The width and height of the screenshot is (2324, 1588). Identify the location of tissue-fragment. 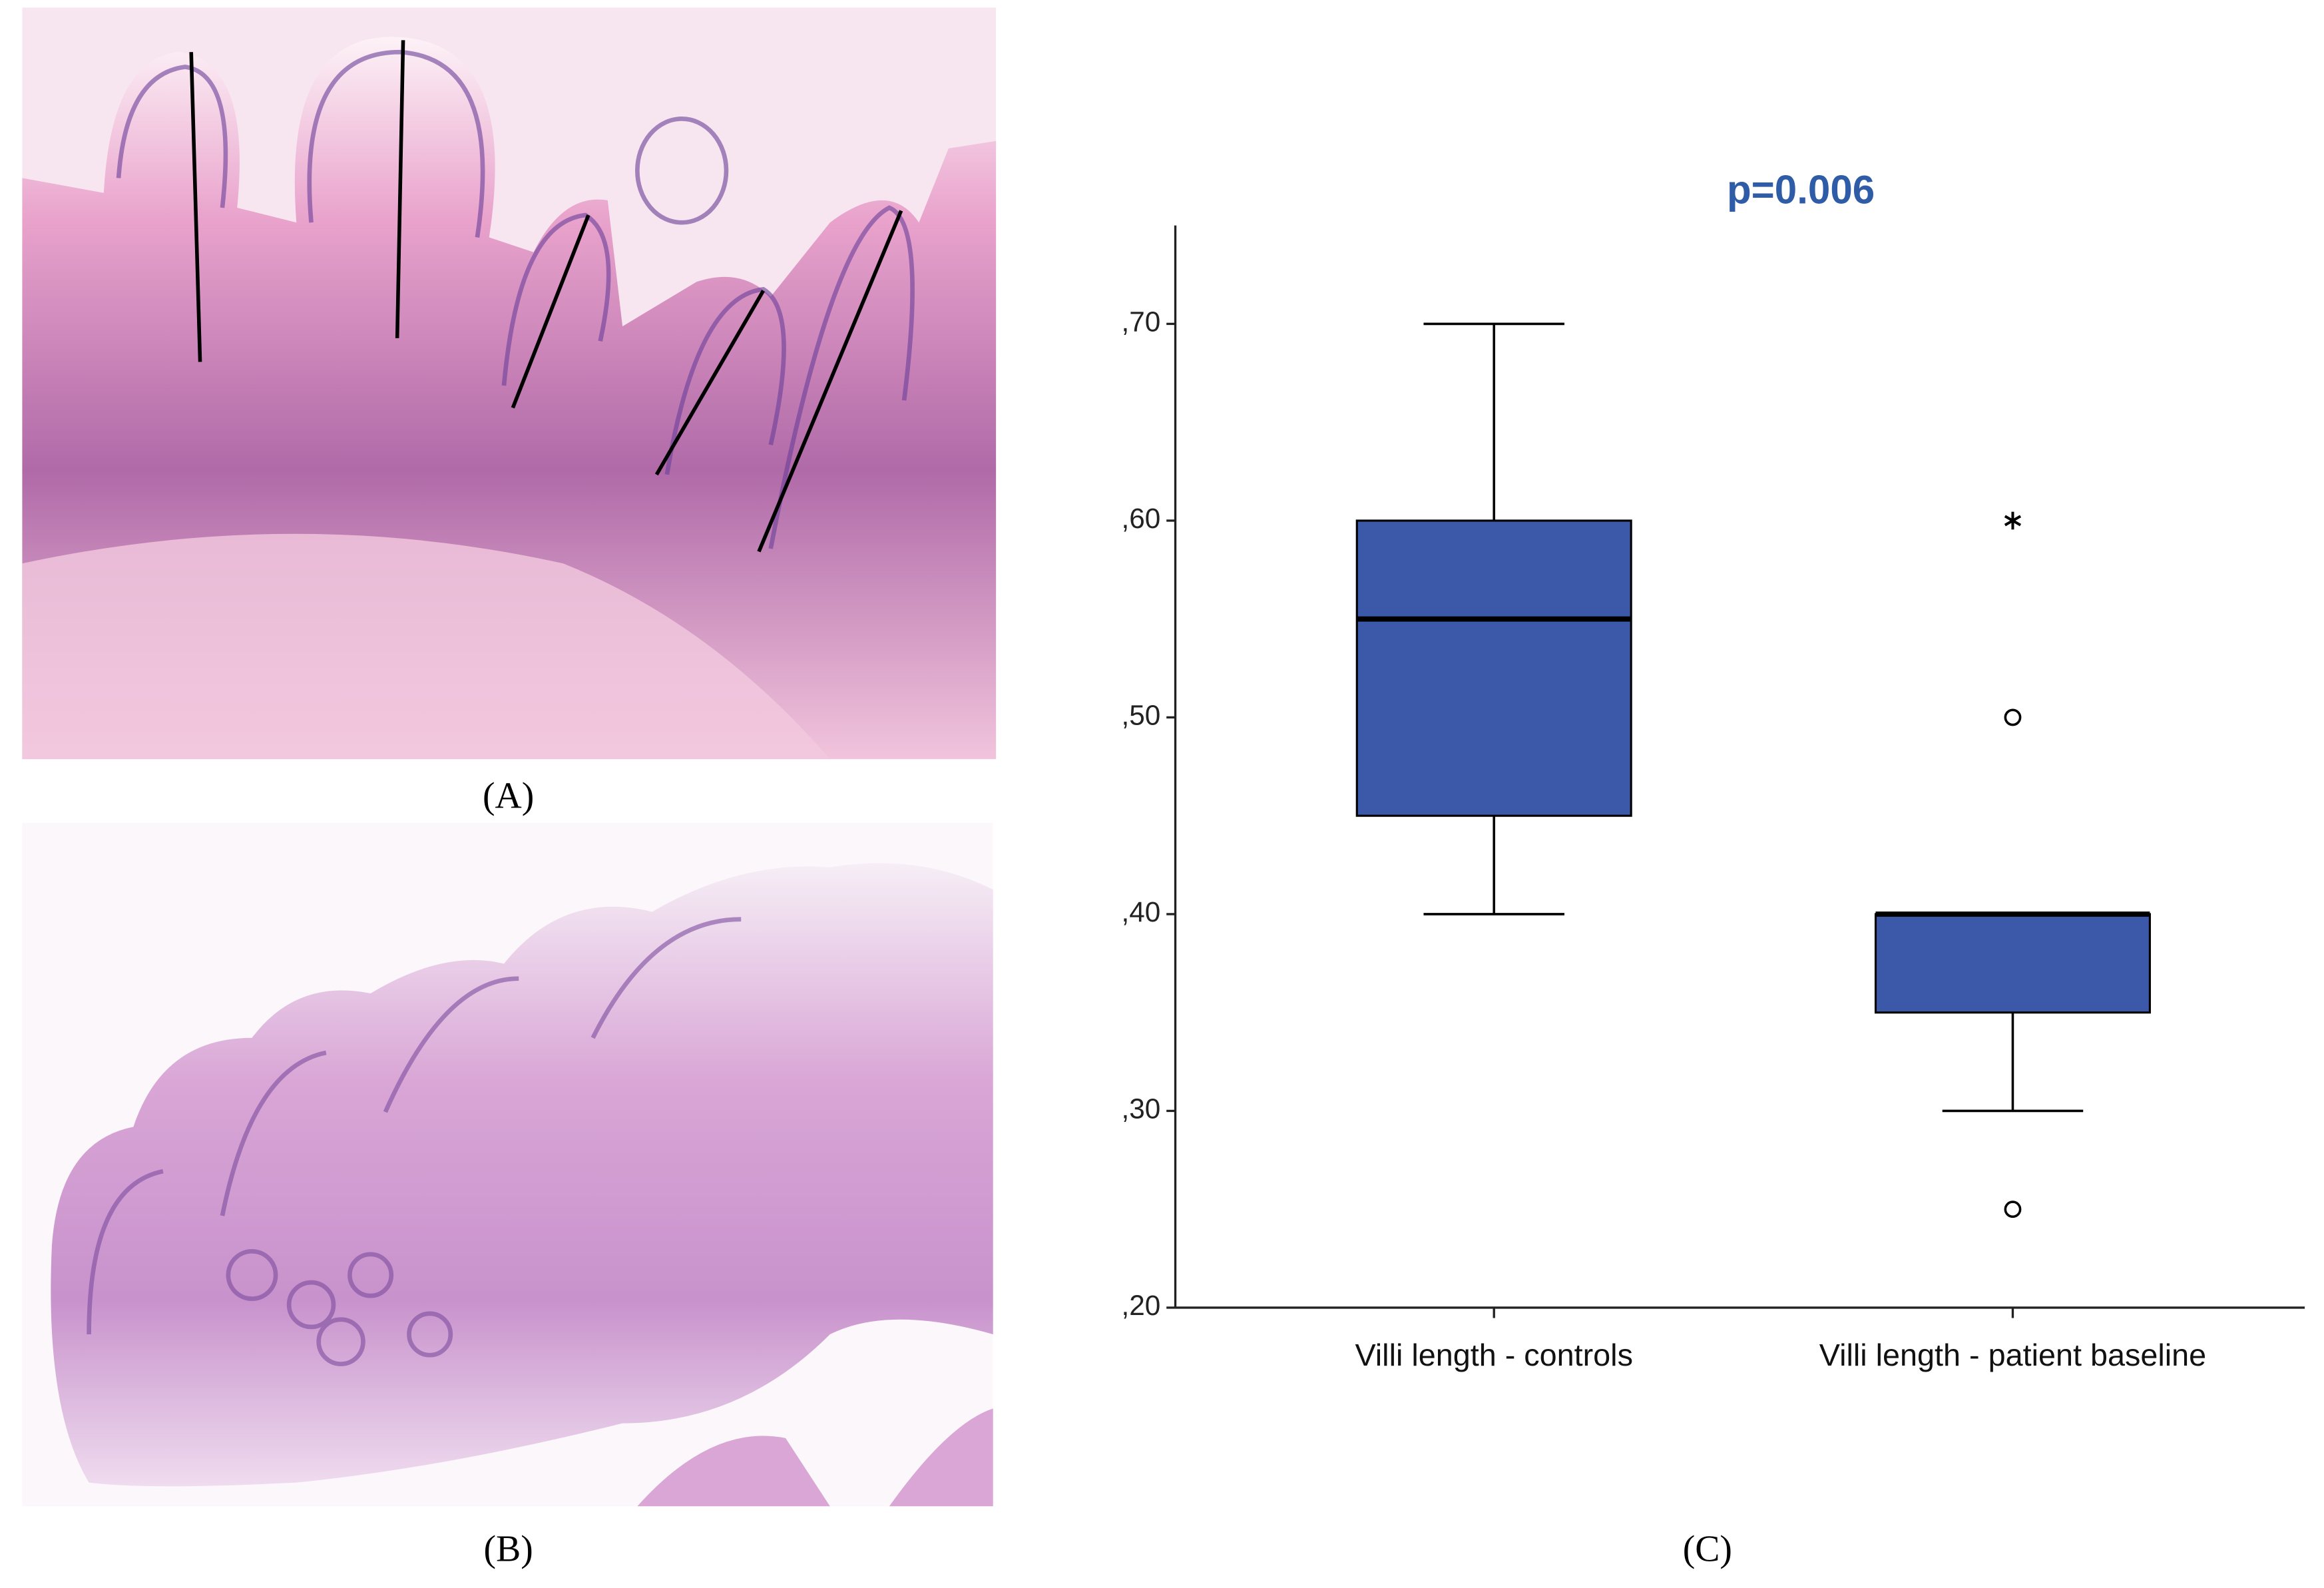
(815, 1457).